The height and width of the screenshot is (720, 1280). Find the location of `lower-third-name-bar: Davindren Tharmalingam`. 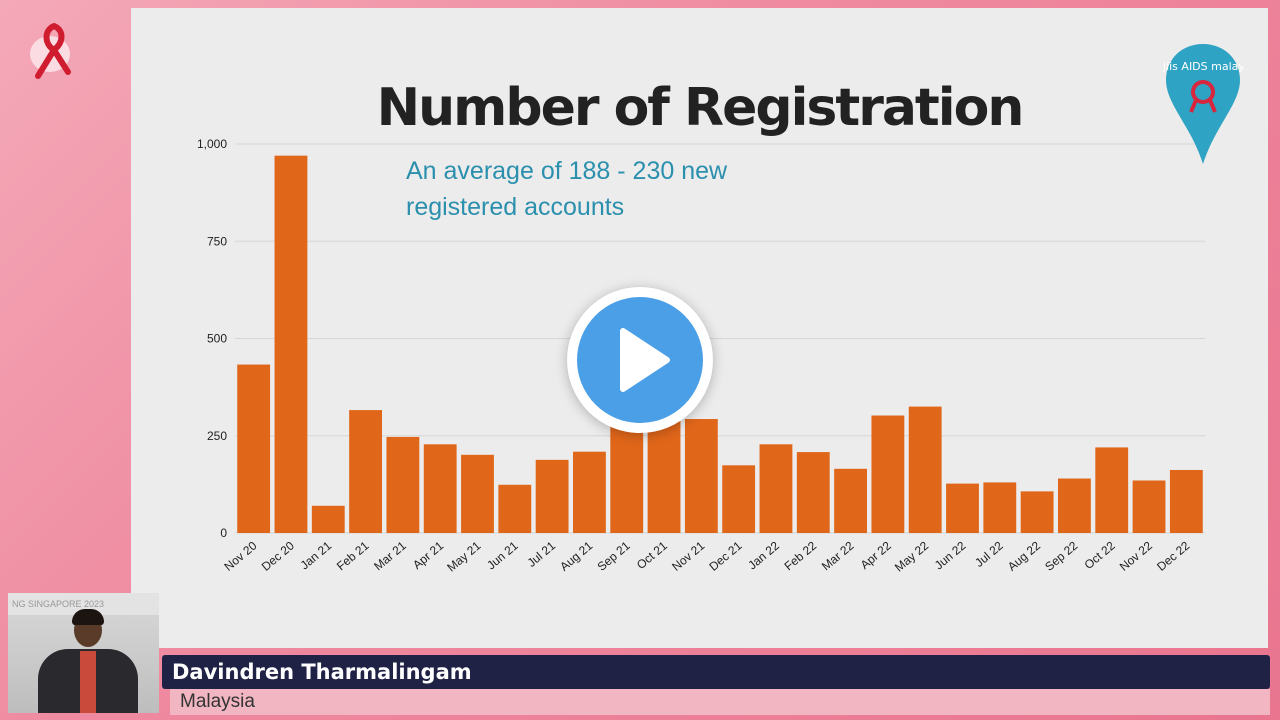

lower-third-name-bar: Davindren Tharmalingam is located at coordinates (716, 672).